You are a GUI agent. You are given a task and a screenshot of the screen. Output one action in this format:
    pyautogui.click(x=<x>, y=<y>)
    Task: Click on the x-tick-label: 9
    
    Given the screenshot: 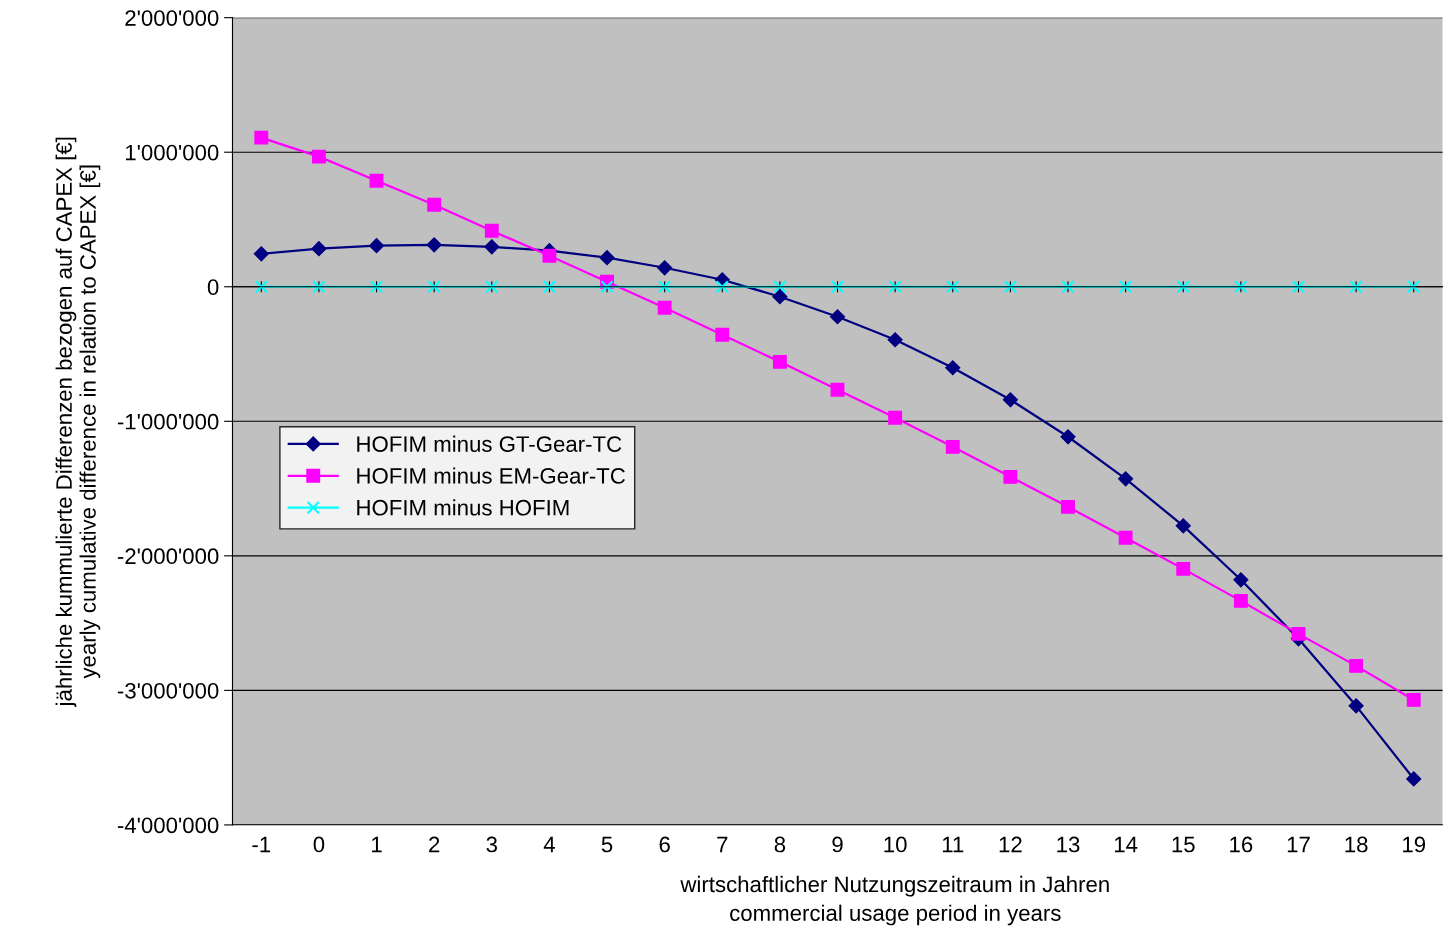 What is the action you would take?
    pyautogui.click(x=837, y=844)
    